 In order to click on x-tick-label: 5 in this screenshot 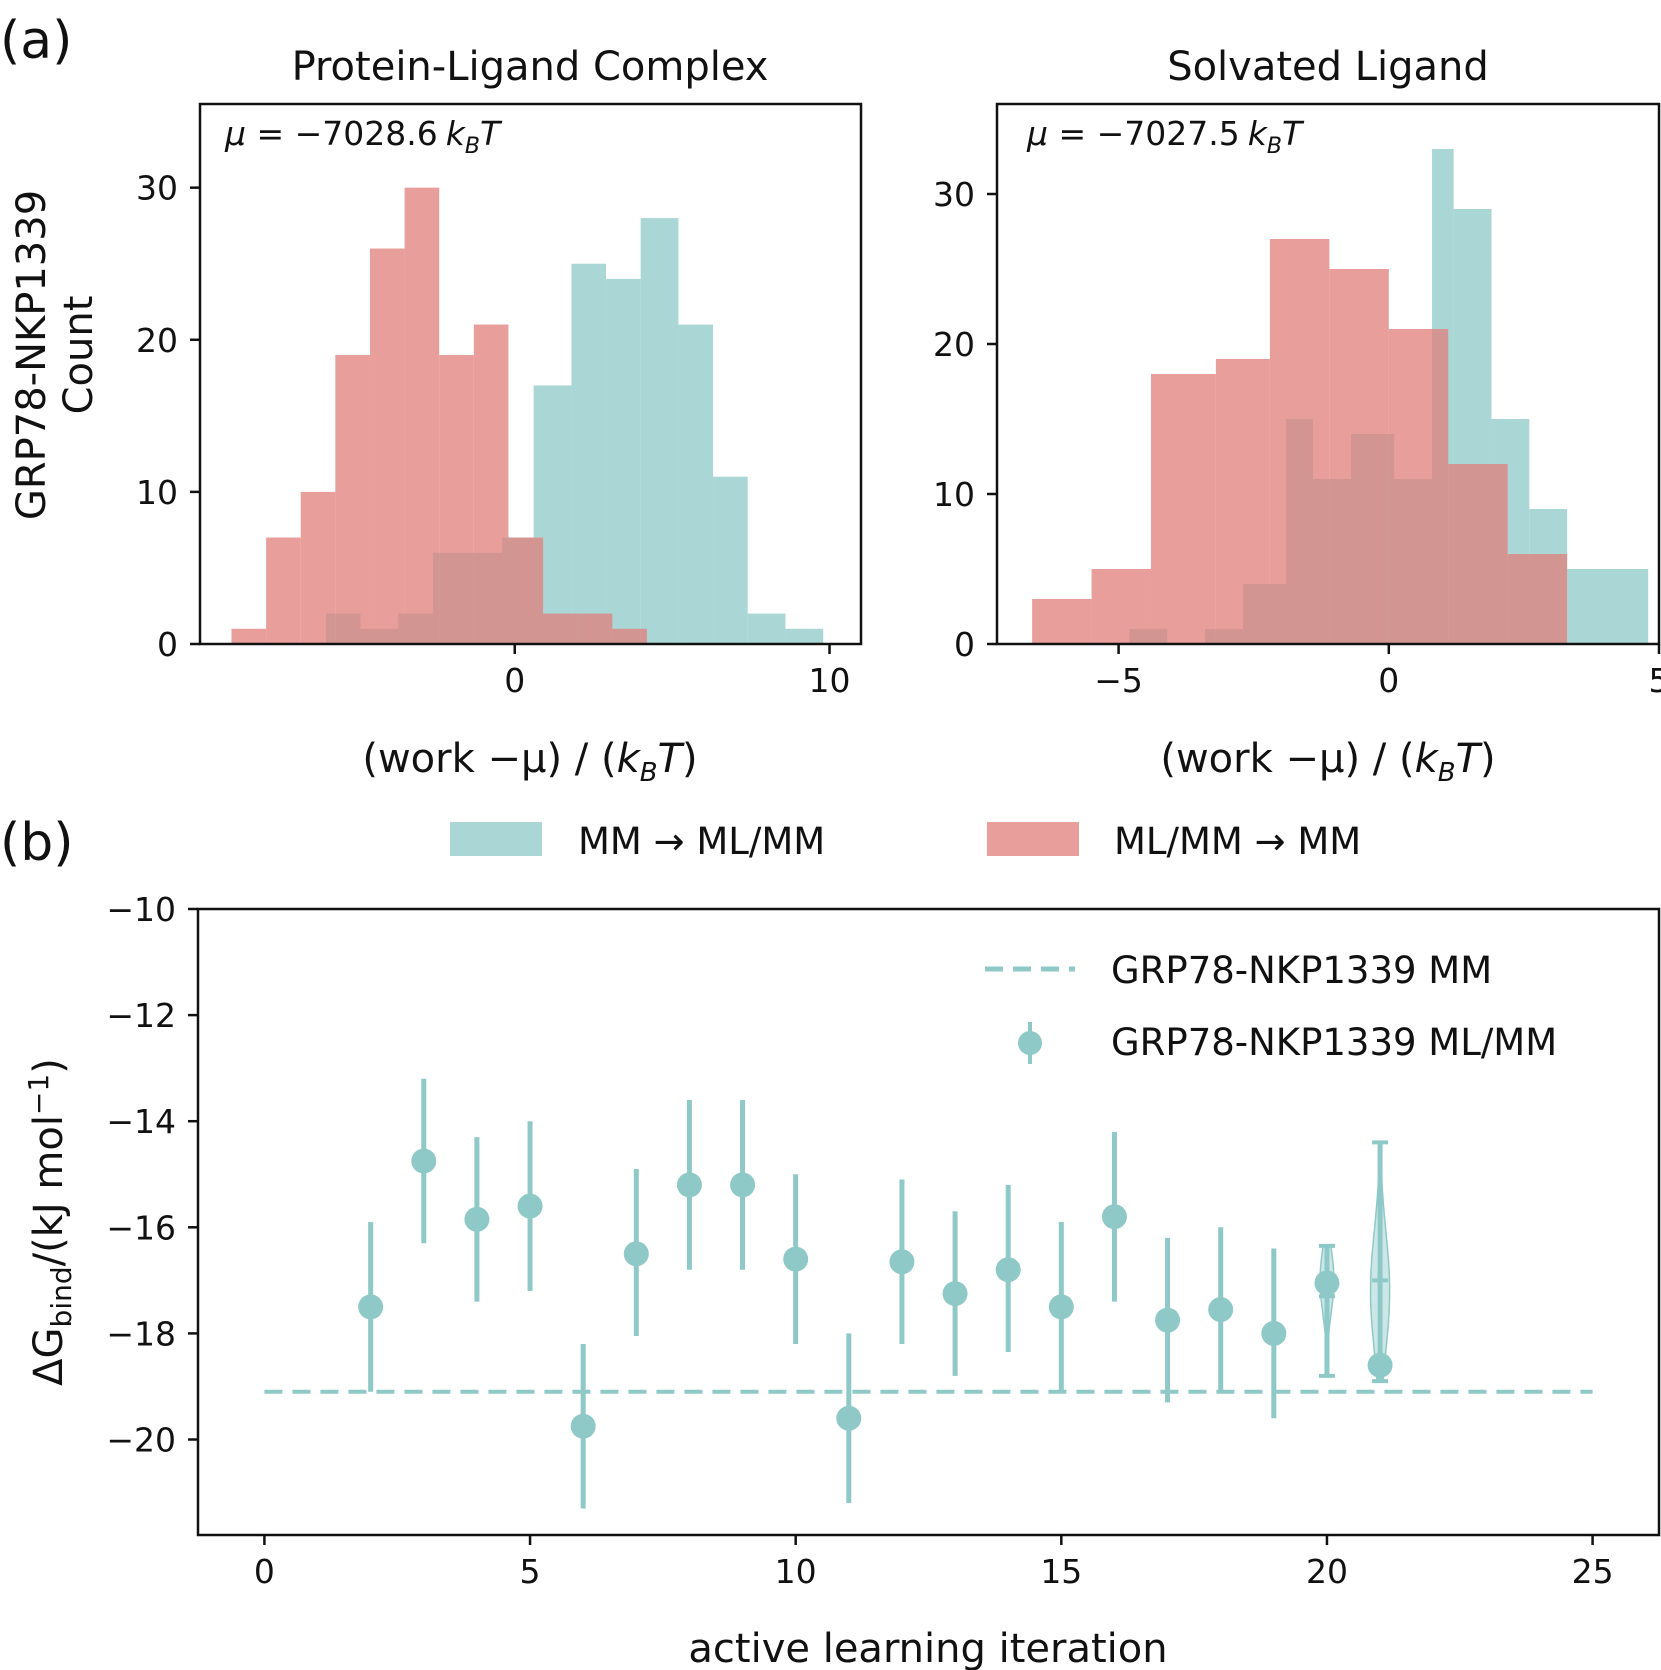, I will do `click(530, 1571)`.